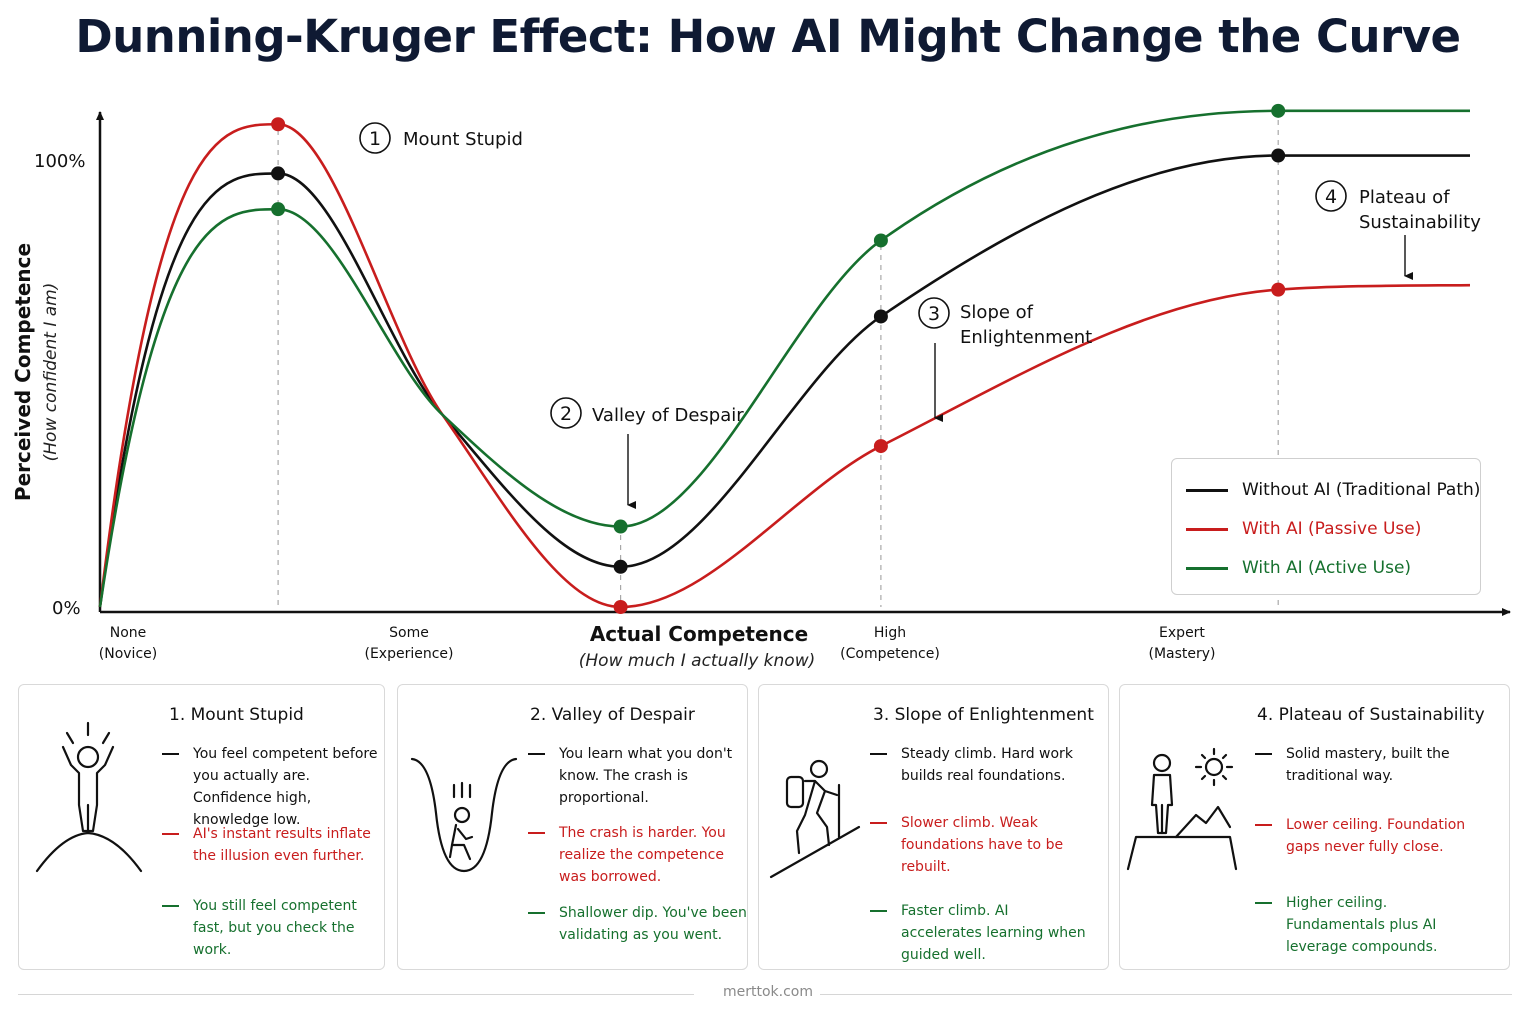  Describe the element at coordinates (1026, 337) in the screenshot. I see `annotation-label: Enlightenment` at that location.